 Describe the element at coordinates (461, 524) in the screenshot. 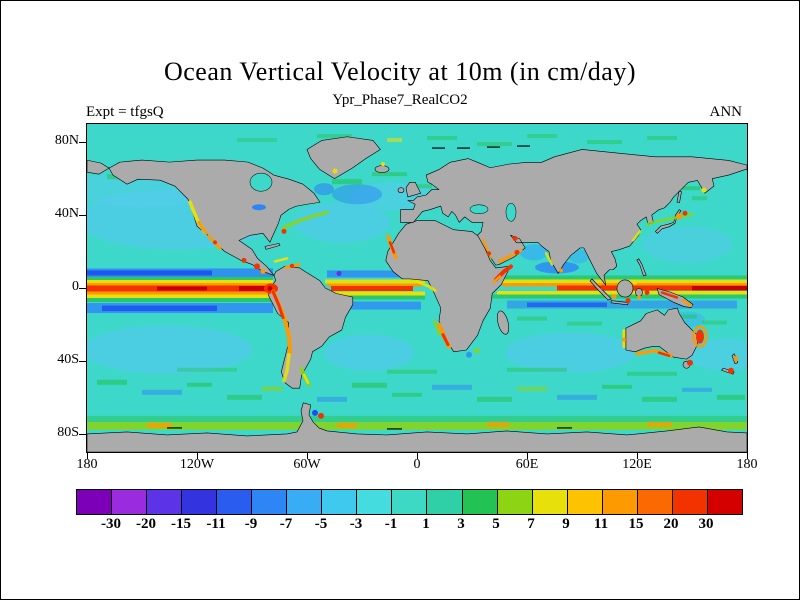

I see `colorbar-label: 3` at that location.